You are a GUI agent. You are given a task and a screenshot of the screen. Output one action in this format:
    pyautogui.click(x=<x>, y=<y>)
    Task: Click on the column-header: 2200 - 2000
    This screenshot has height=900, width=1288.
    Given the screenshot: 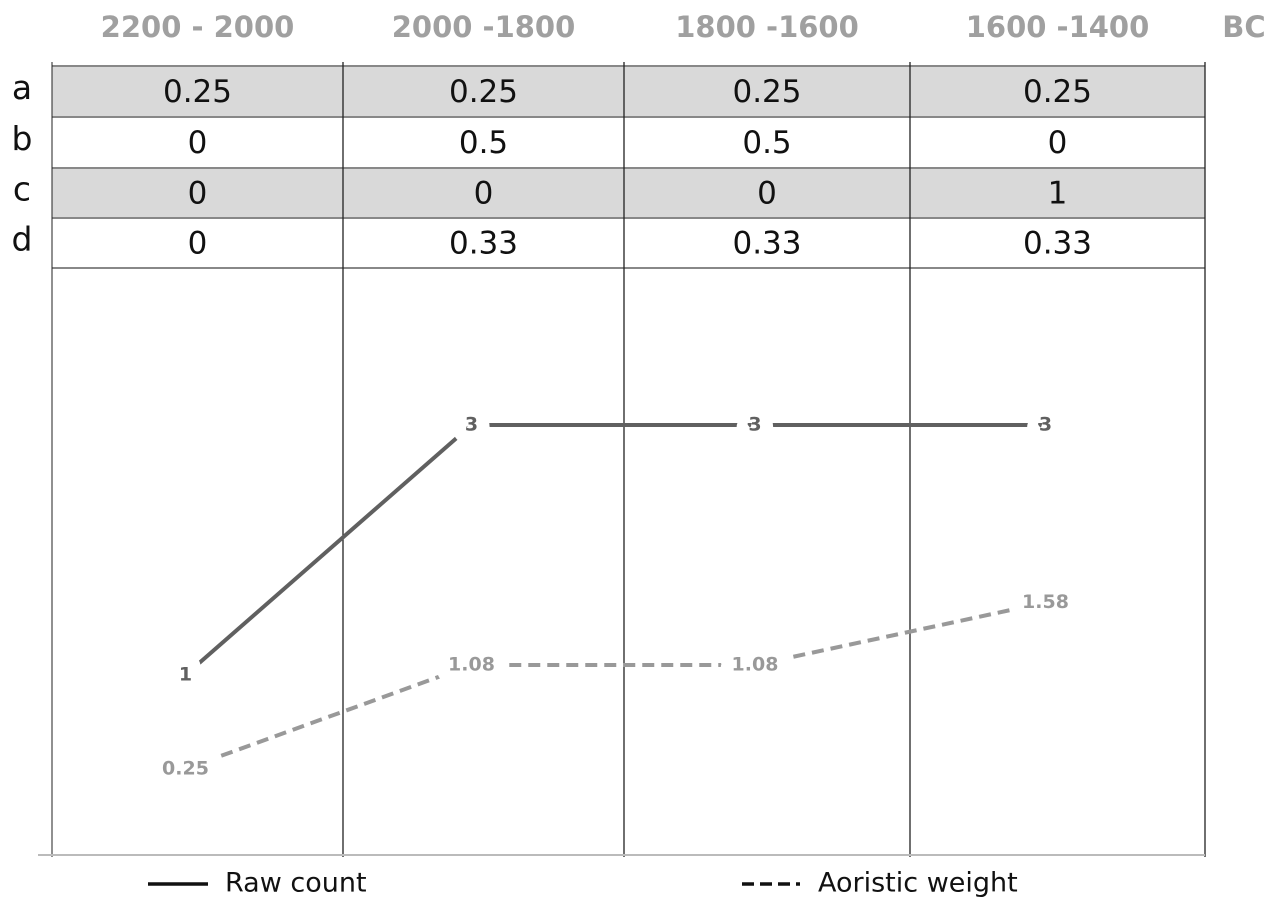 What is the action you would take?
    pyautogui.click(x=198, y=27)
    